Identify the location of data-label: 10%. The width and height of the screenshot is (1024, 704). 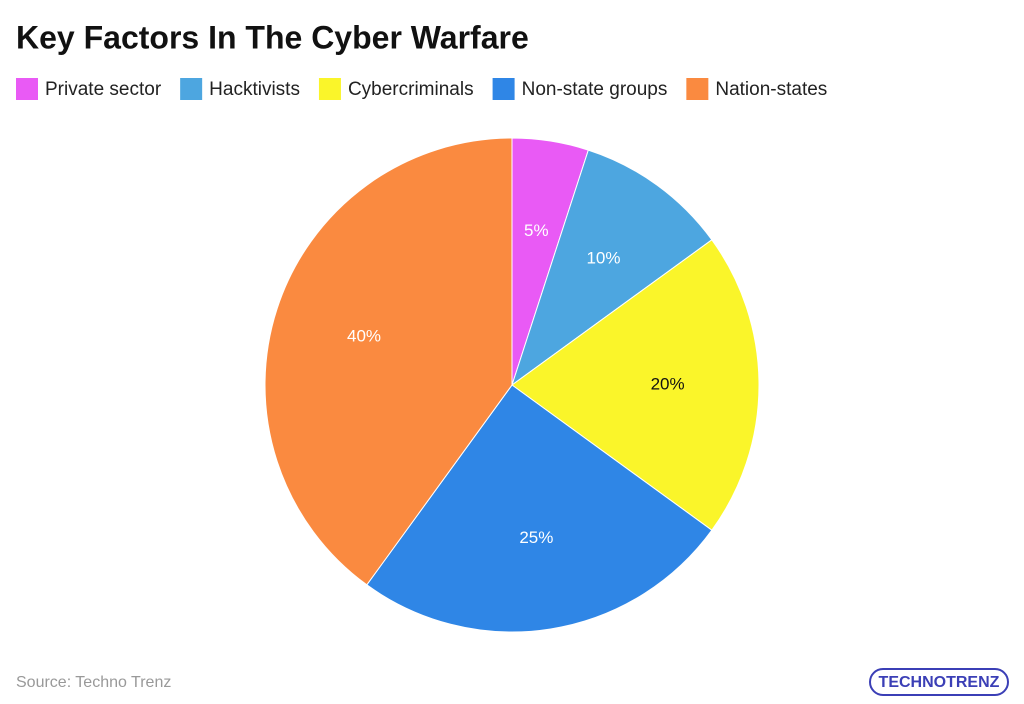
(603, 258).